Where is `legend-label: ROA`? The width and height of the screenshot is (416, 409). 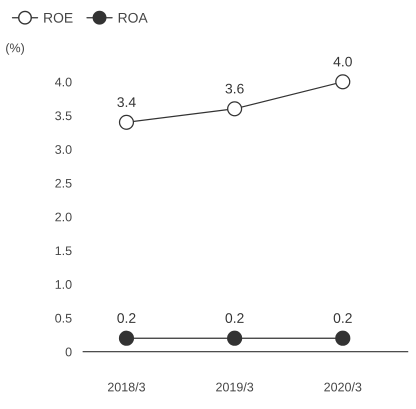
legend-label: ROA is located at coordinates (133, 17).